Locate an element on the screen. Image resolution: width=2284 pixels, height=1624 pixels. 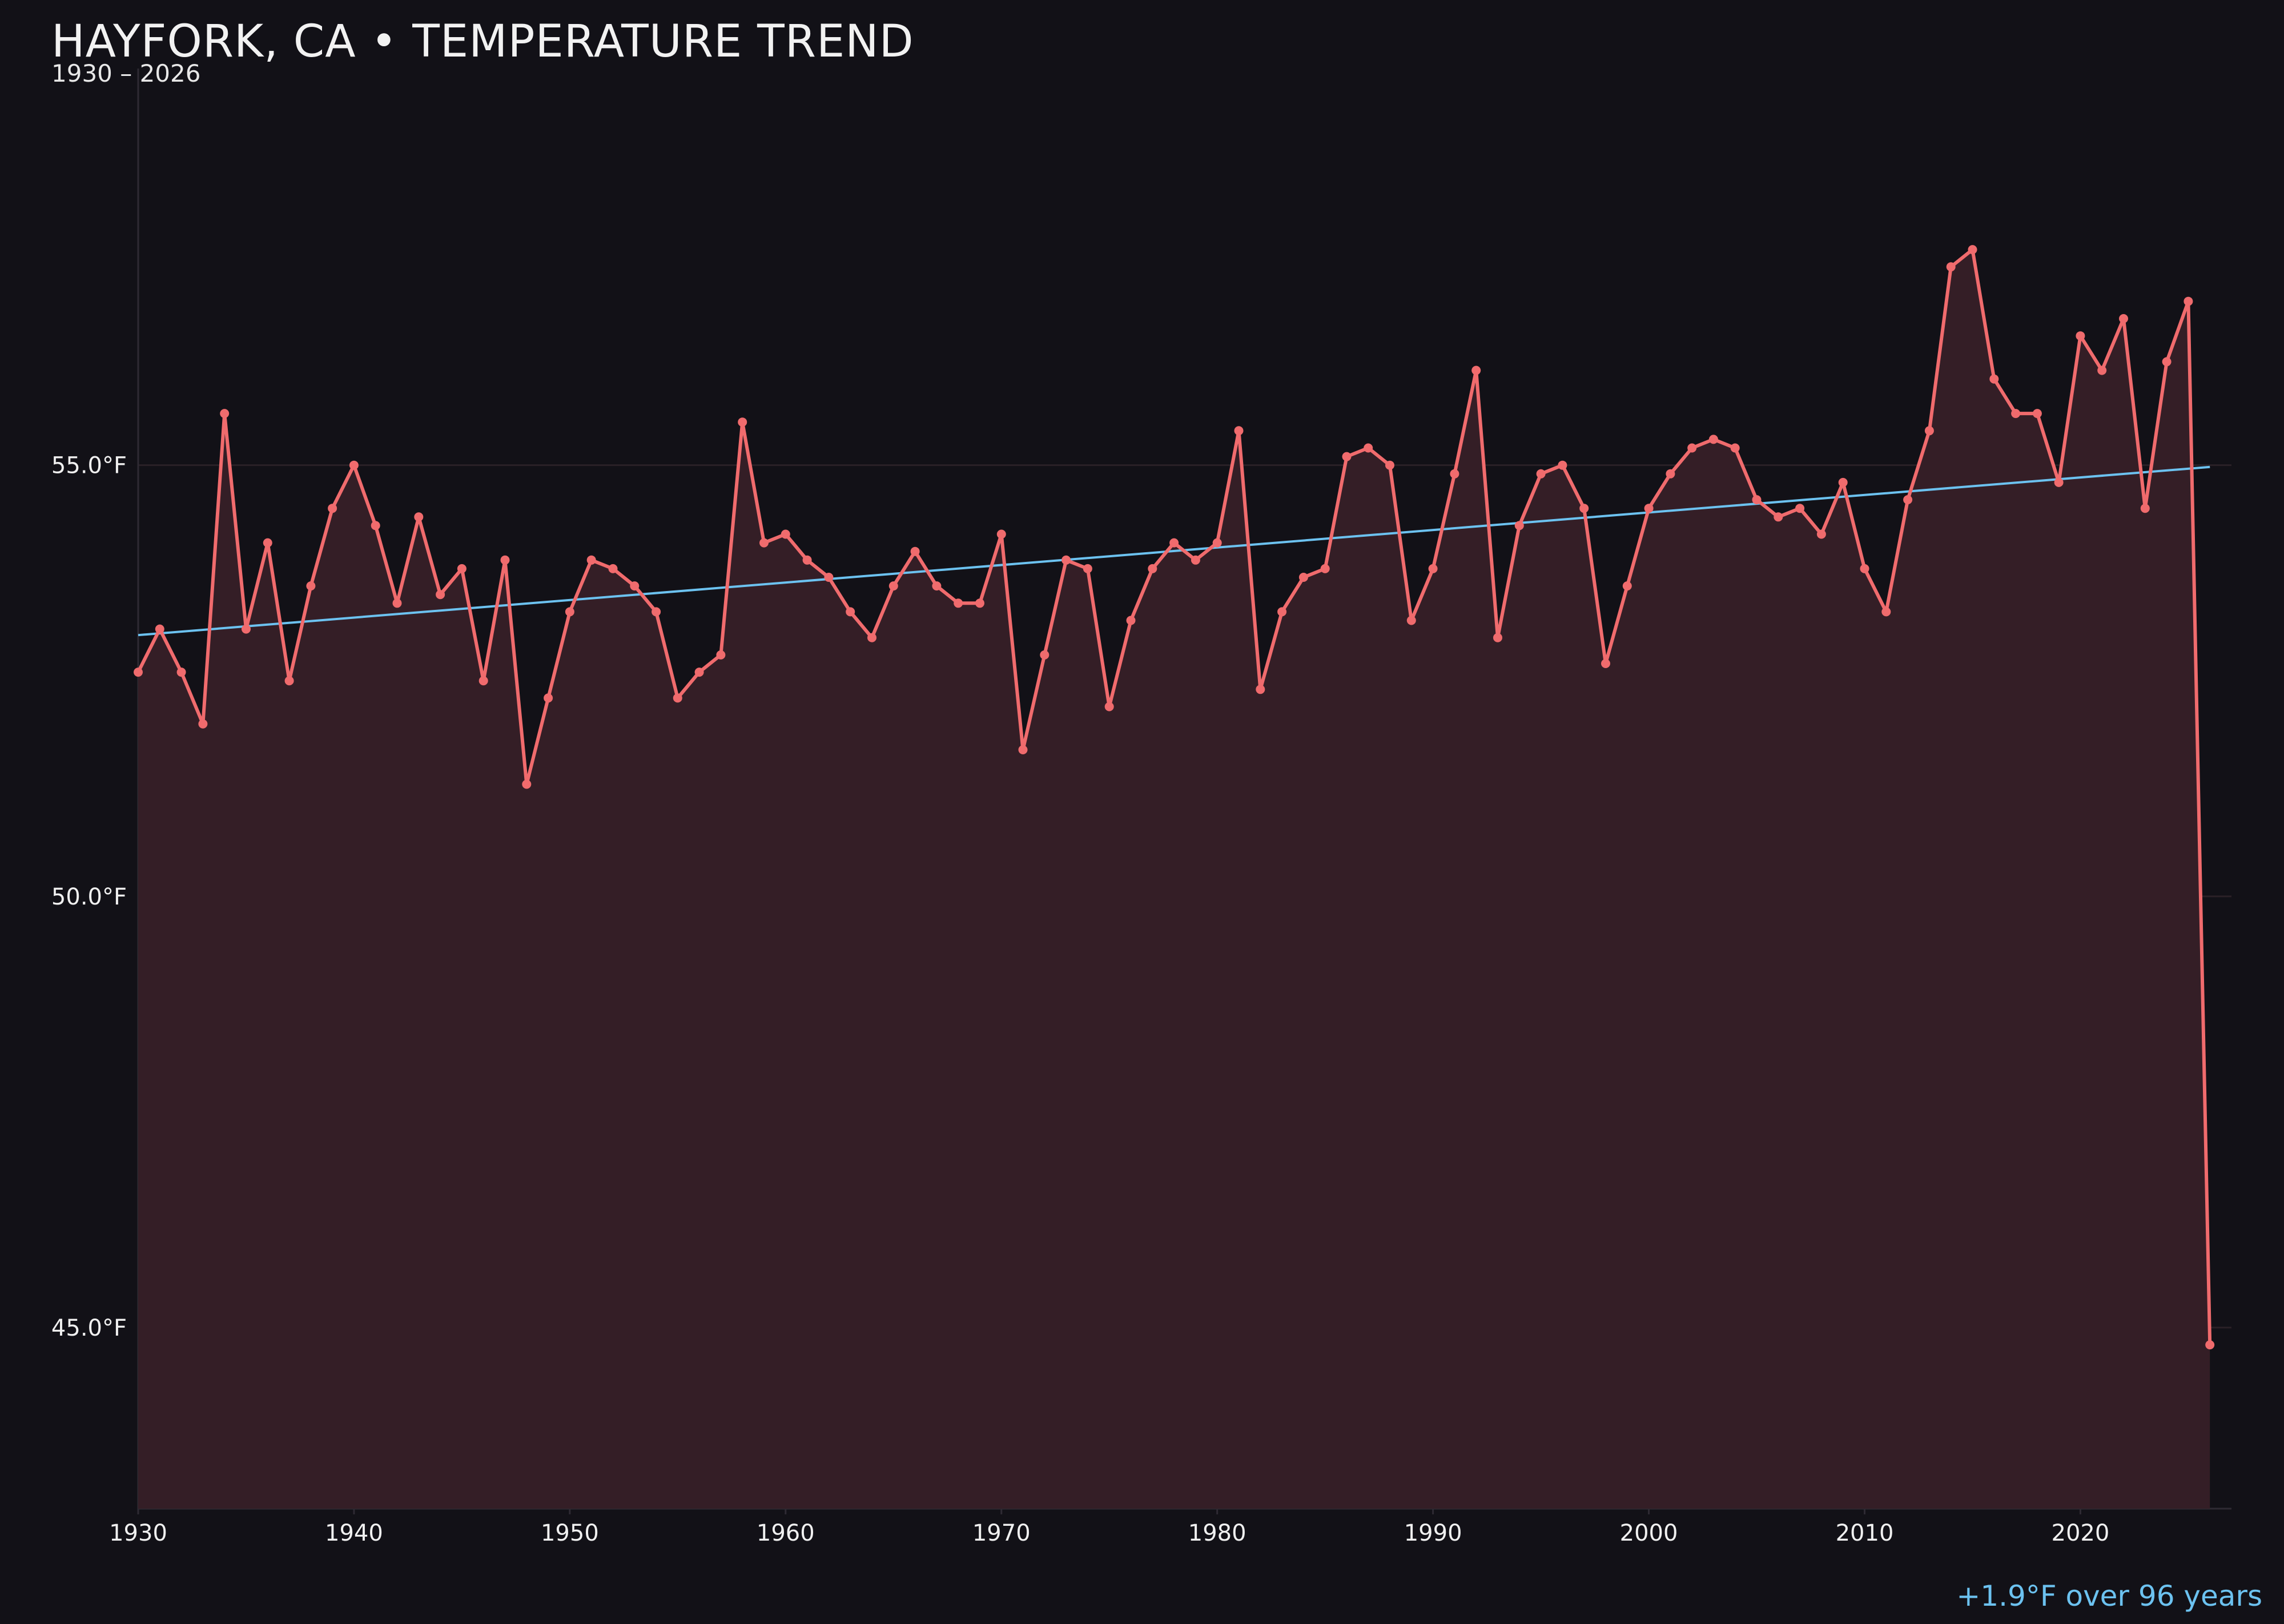
x-tick-label: 1960 is located at coordinates (786, 1533).